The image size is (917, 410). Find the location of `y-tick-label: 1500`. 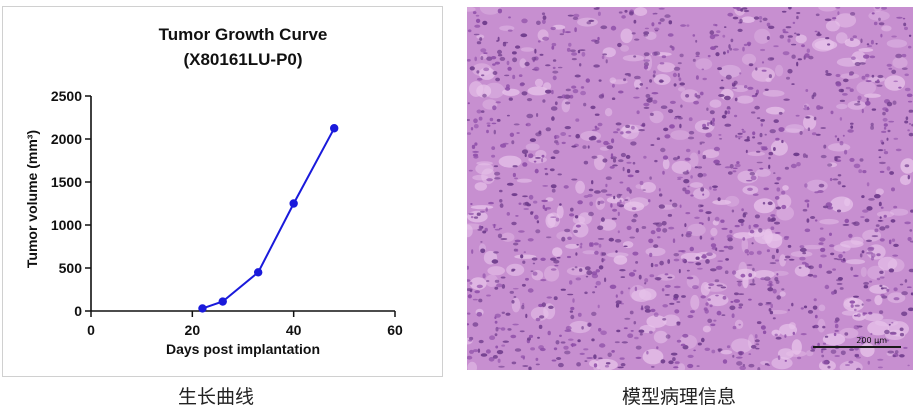

y-tick-label: 1500 is located at coordinates (66, 182).